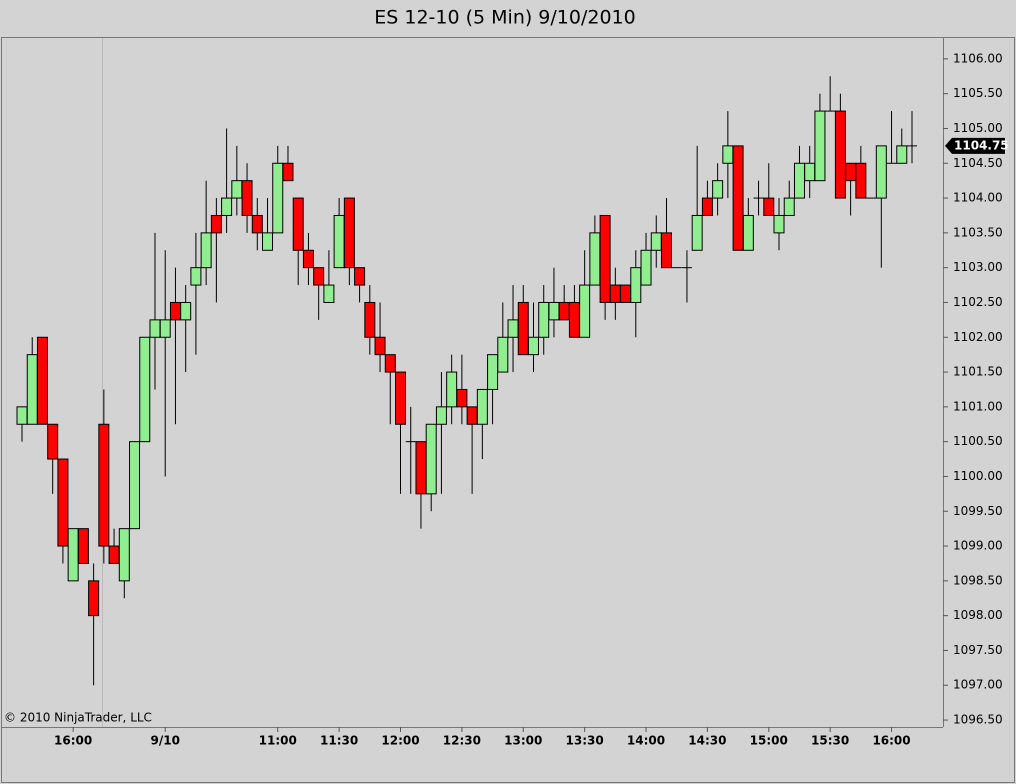 This screenshot has height=784, width=1016. What do you see at coordinates (978, 511) in the screenshot?
I see `y-tick-label: 1099.50` at bounding box center [978, 511].